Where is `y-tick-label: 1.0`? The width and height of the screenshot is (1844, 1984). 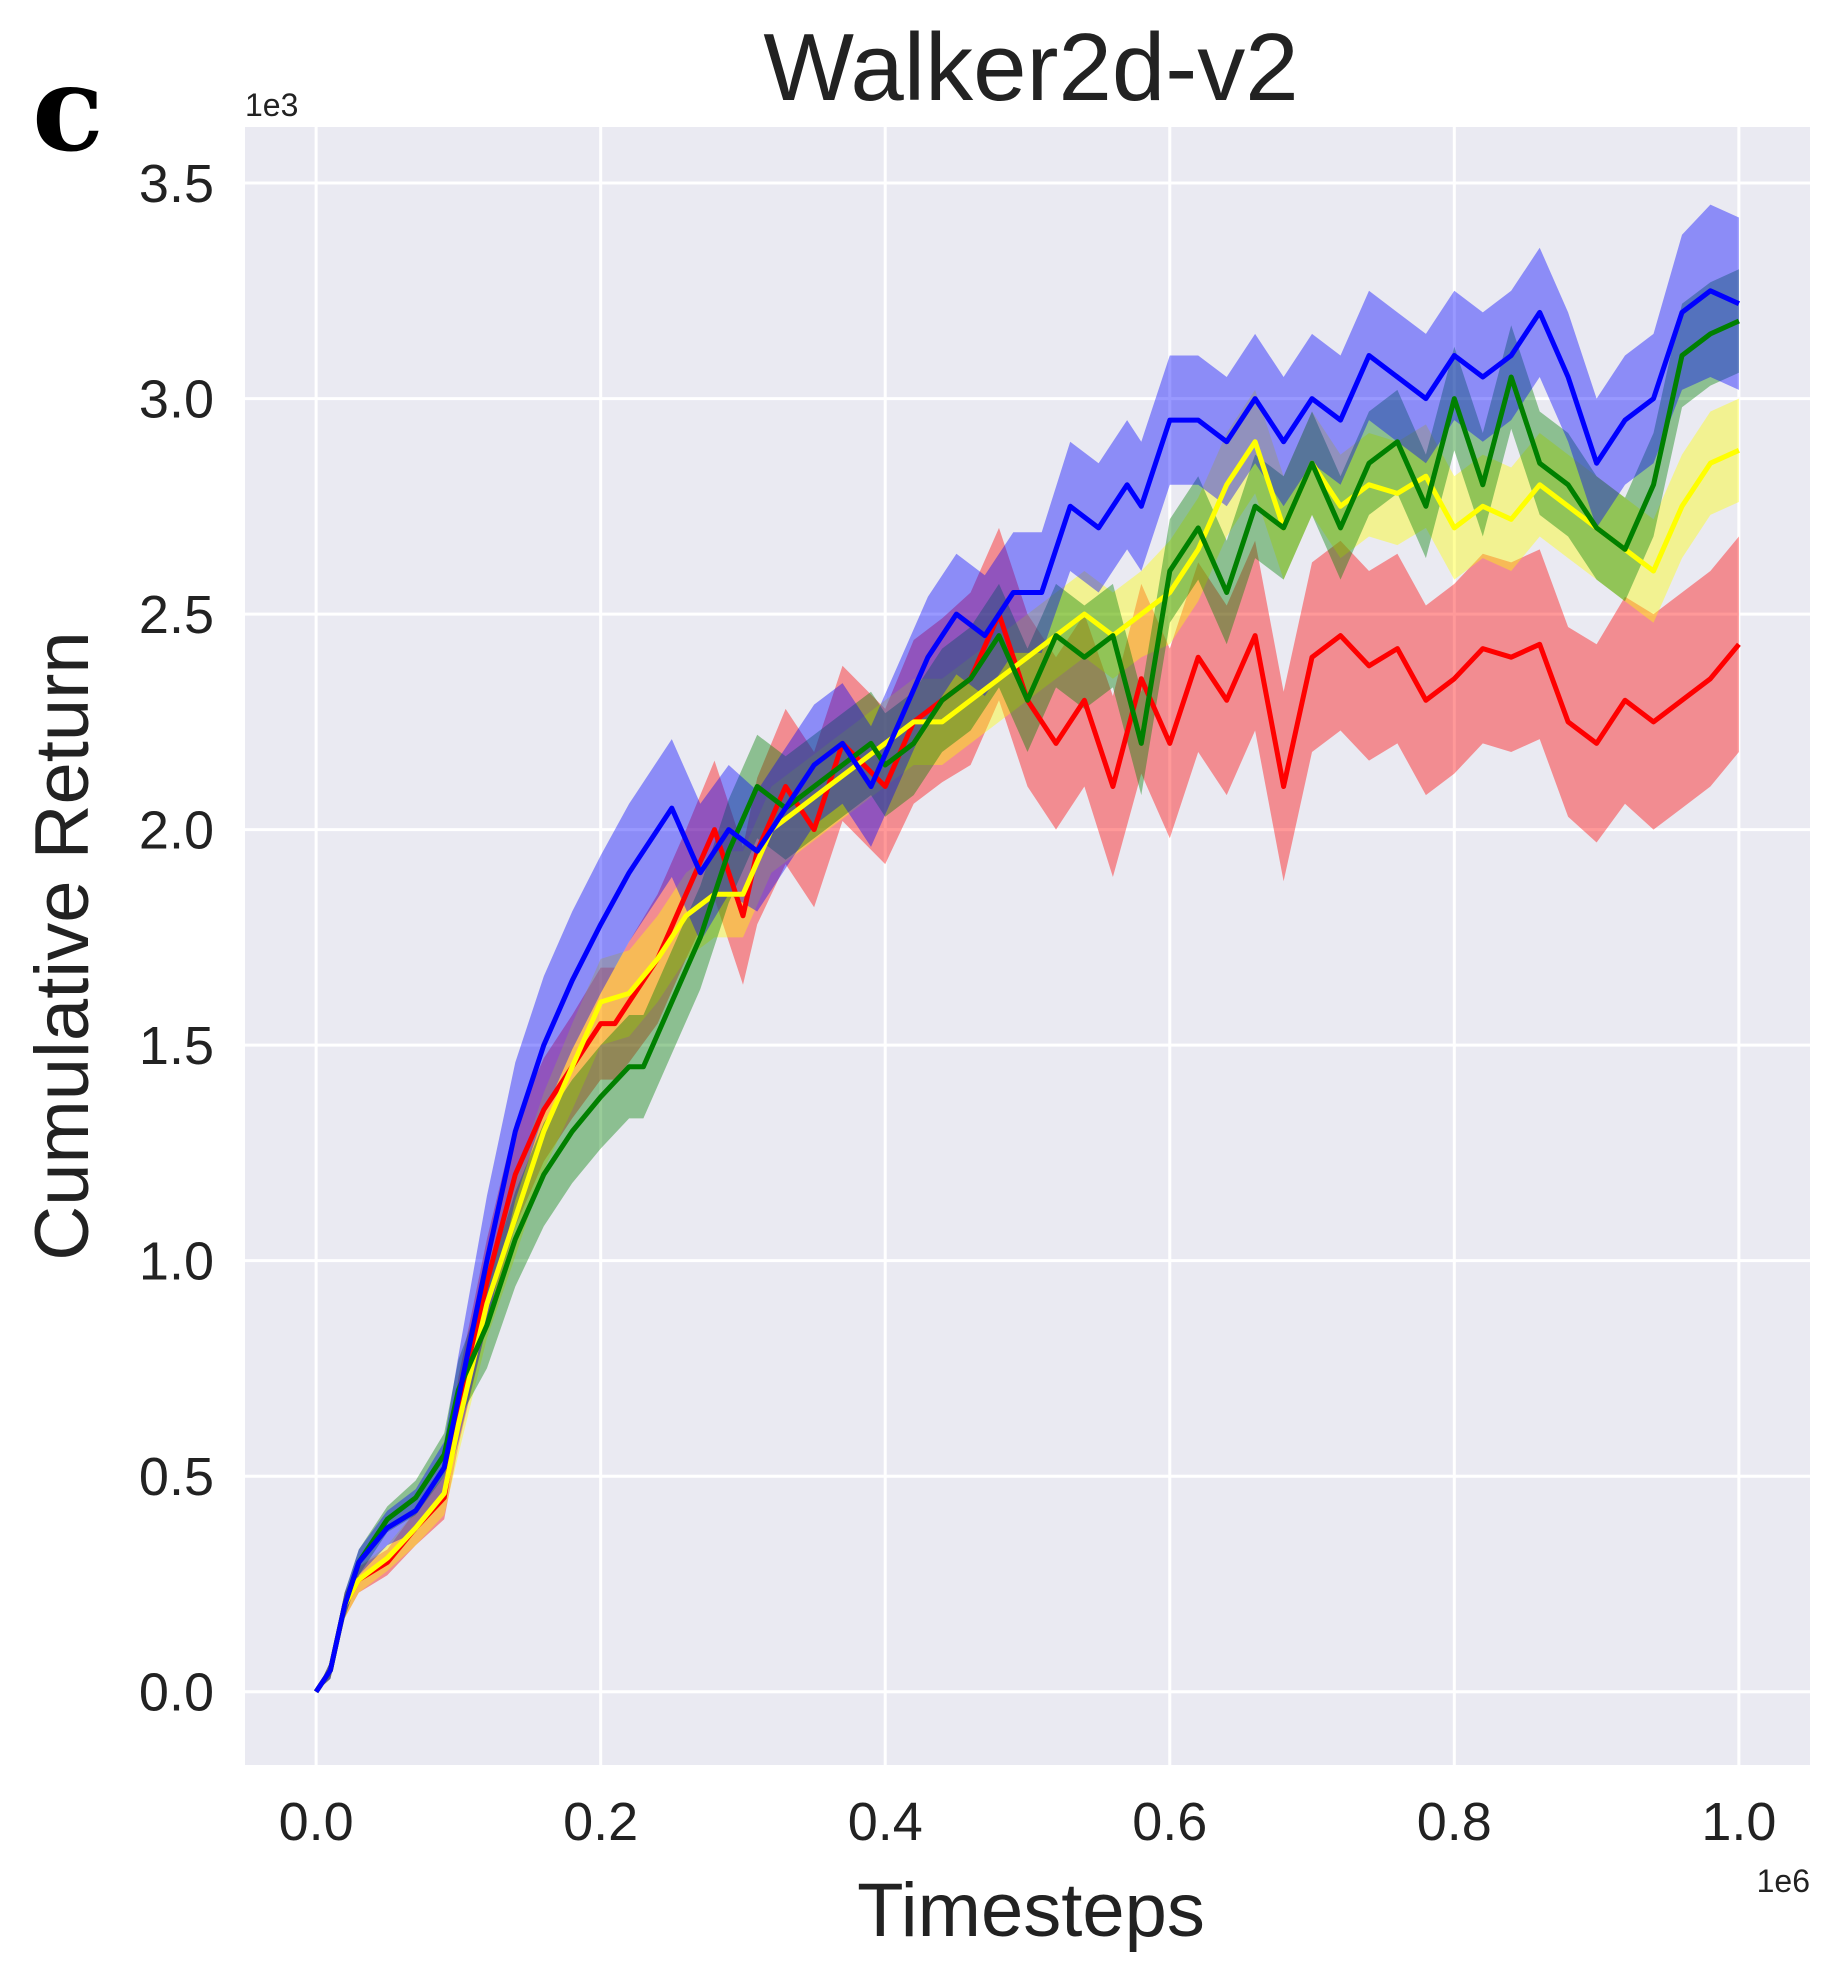
y-tick-label: 1.0 is located at coordinates (176, 1262).